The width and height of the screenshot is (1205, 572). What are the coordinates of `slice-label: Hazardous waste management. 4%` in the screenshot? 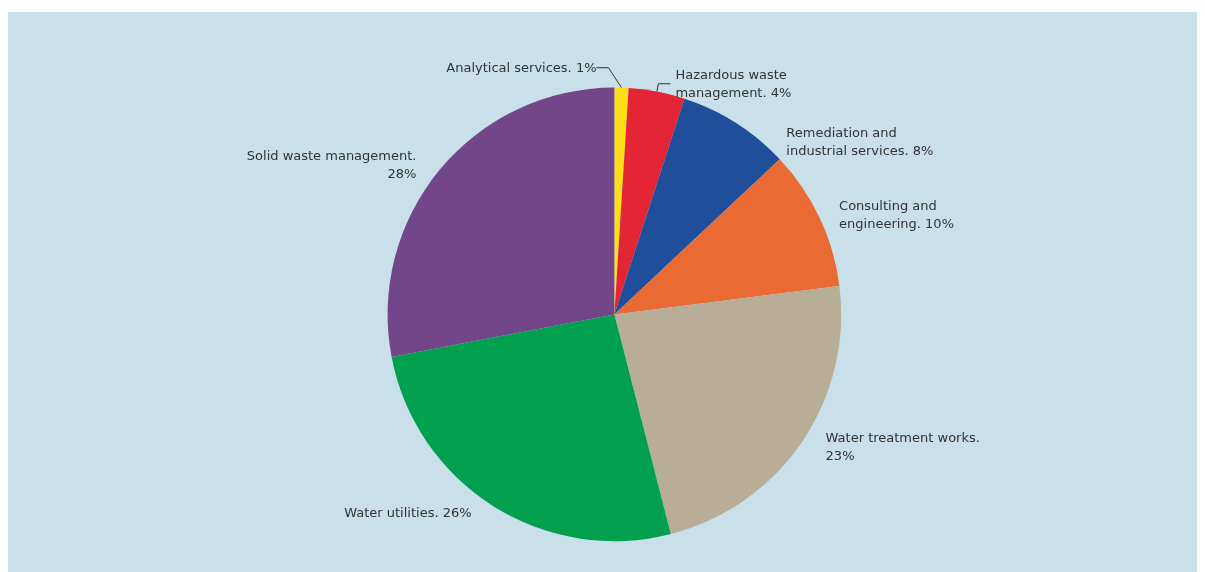 It's located at (733, 84).